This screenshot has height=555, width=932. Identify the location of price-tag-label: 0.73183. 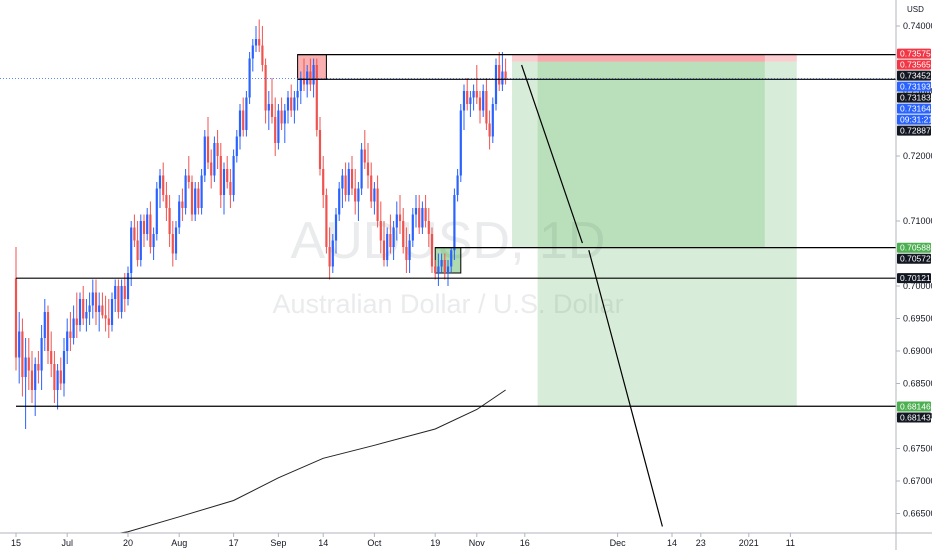
(915, 97).